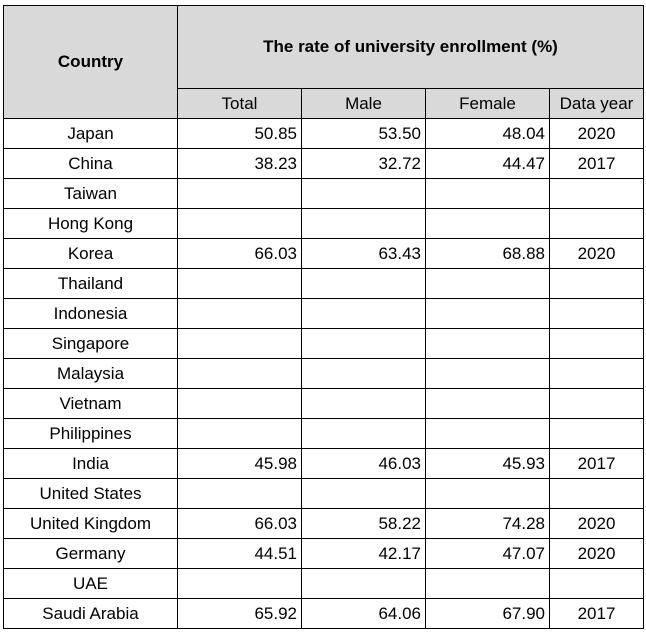  Describe the element at coordinates (323, 433) in the screenshot. I see `table-row: Philippines` at that location.